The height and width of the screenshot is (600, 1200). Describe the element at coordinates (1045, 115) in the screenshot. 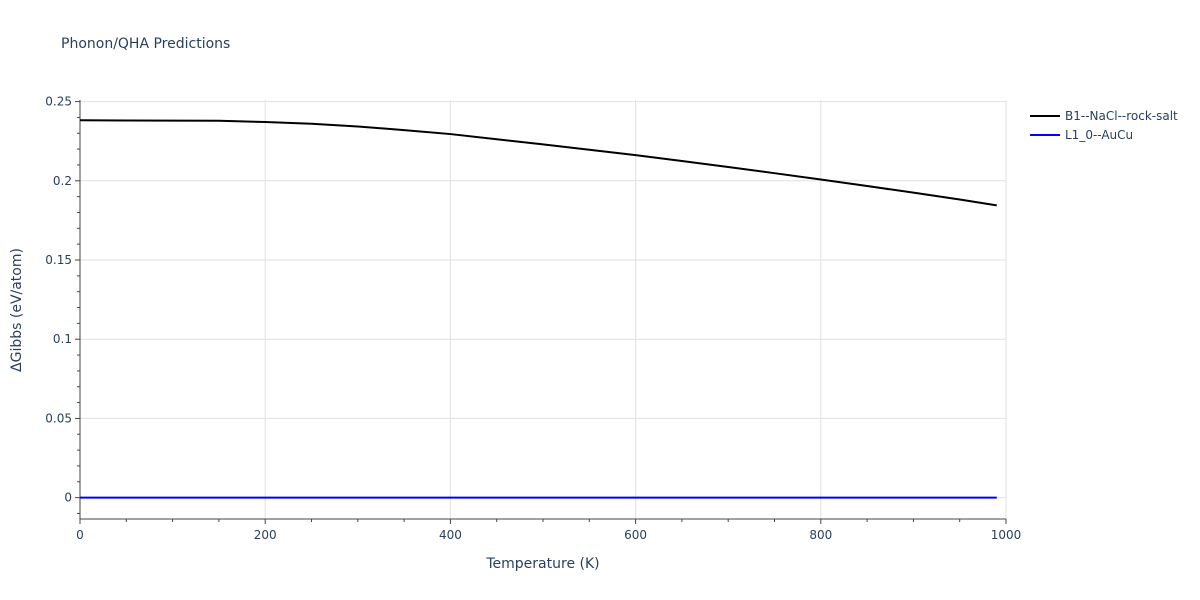

I see `legend-swatch-b1-nacl` at that location.